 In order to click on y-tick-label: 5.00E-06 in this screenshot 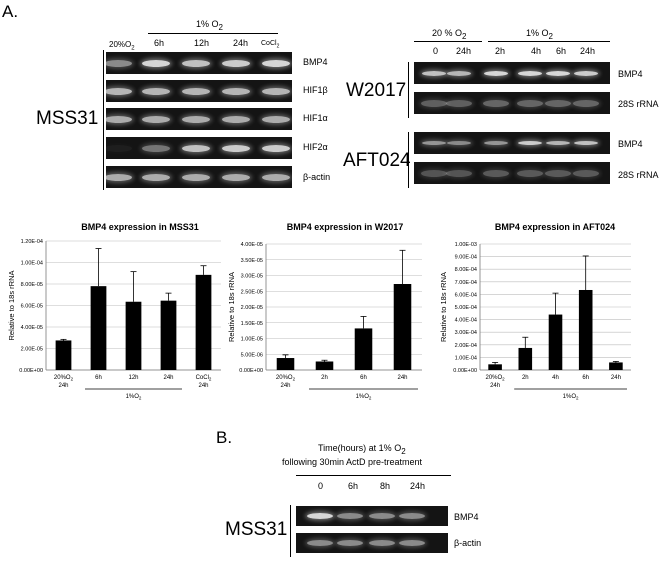, I will do `click(252, 355)`.